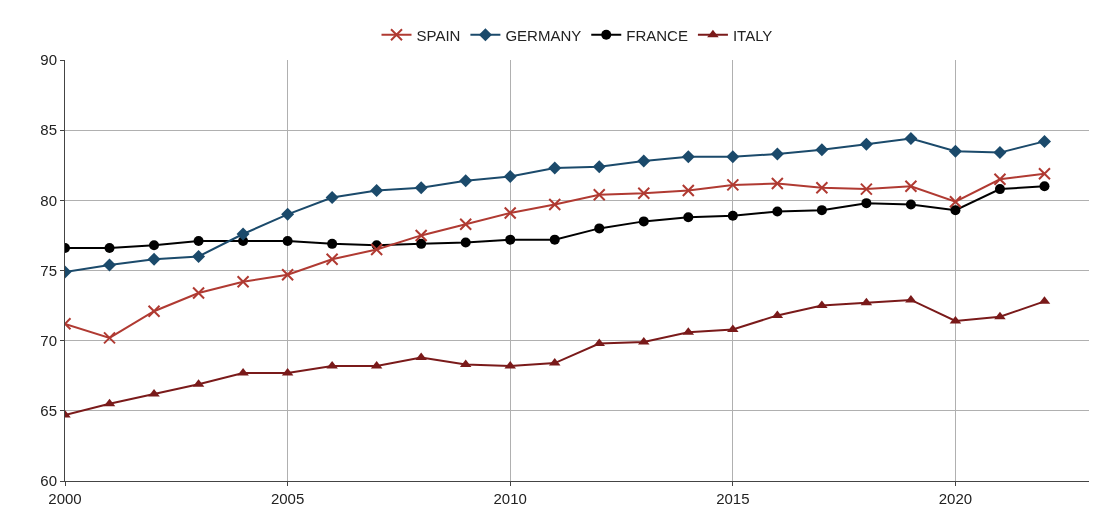 This screenshot has width=1099, height=516. What do you see at coordinates (657, 35) in the screenshot?
I see `legend-label: FRANCE` at bounding box center [657, 35].